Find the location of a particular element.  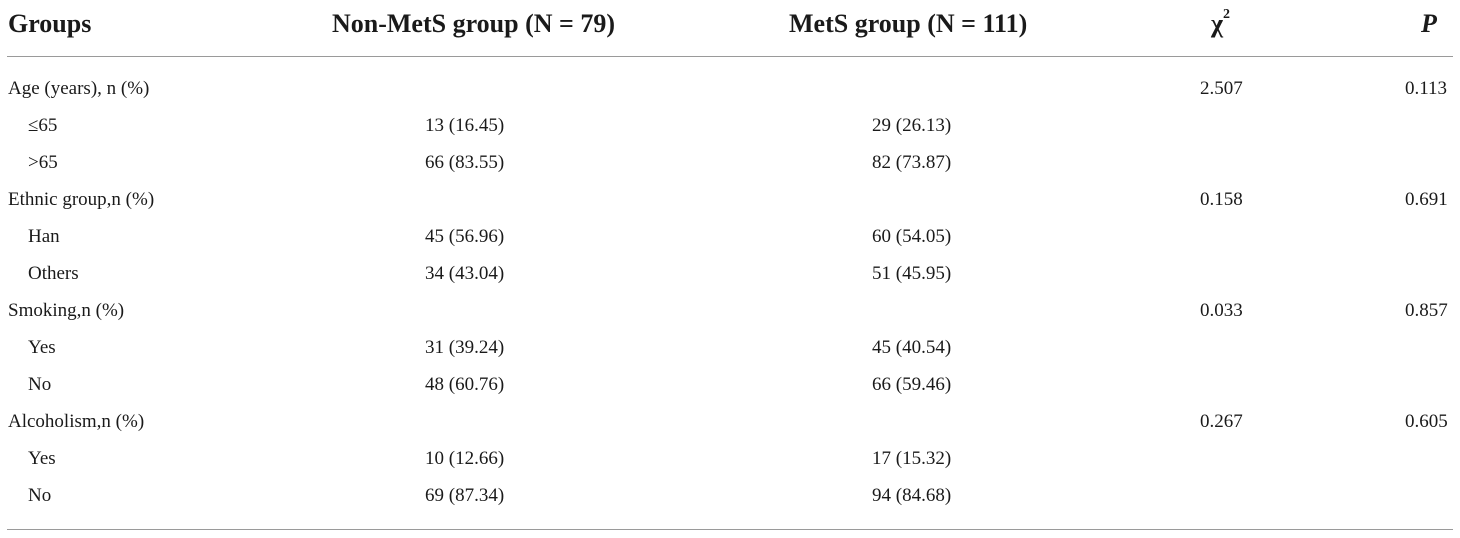

cell-non-mets: 34 (43.04) is located at coordinates (465, 273).